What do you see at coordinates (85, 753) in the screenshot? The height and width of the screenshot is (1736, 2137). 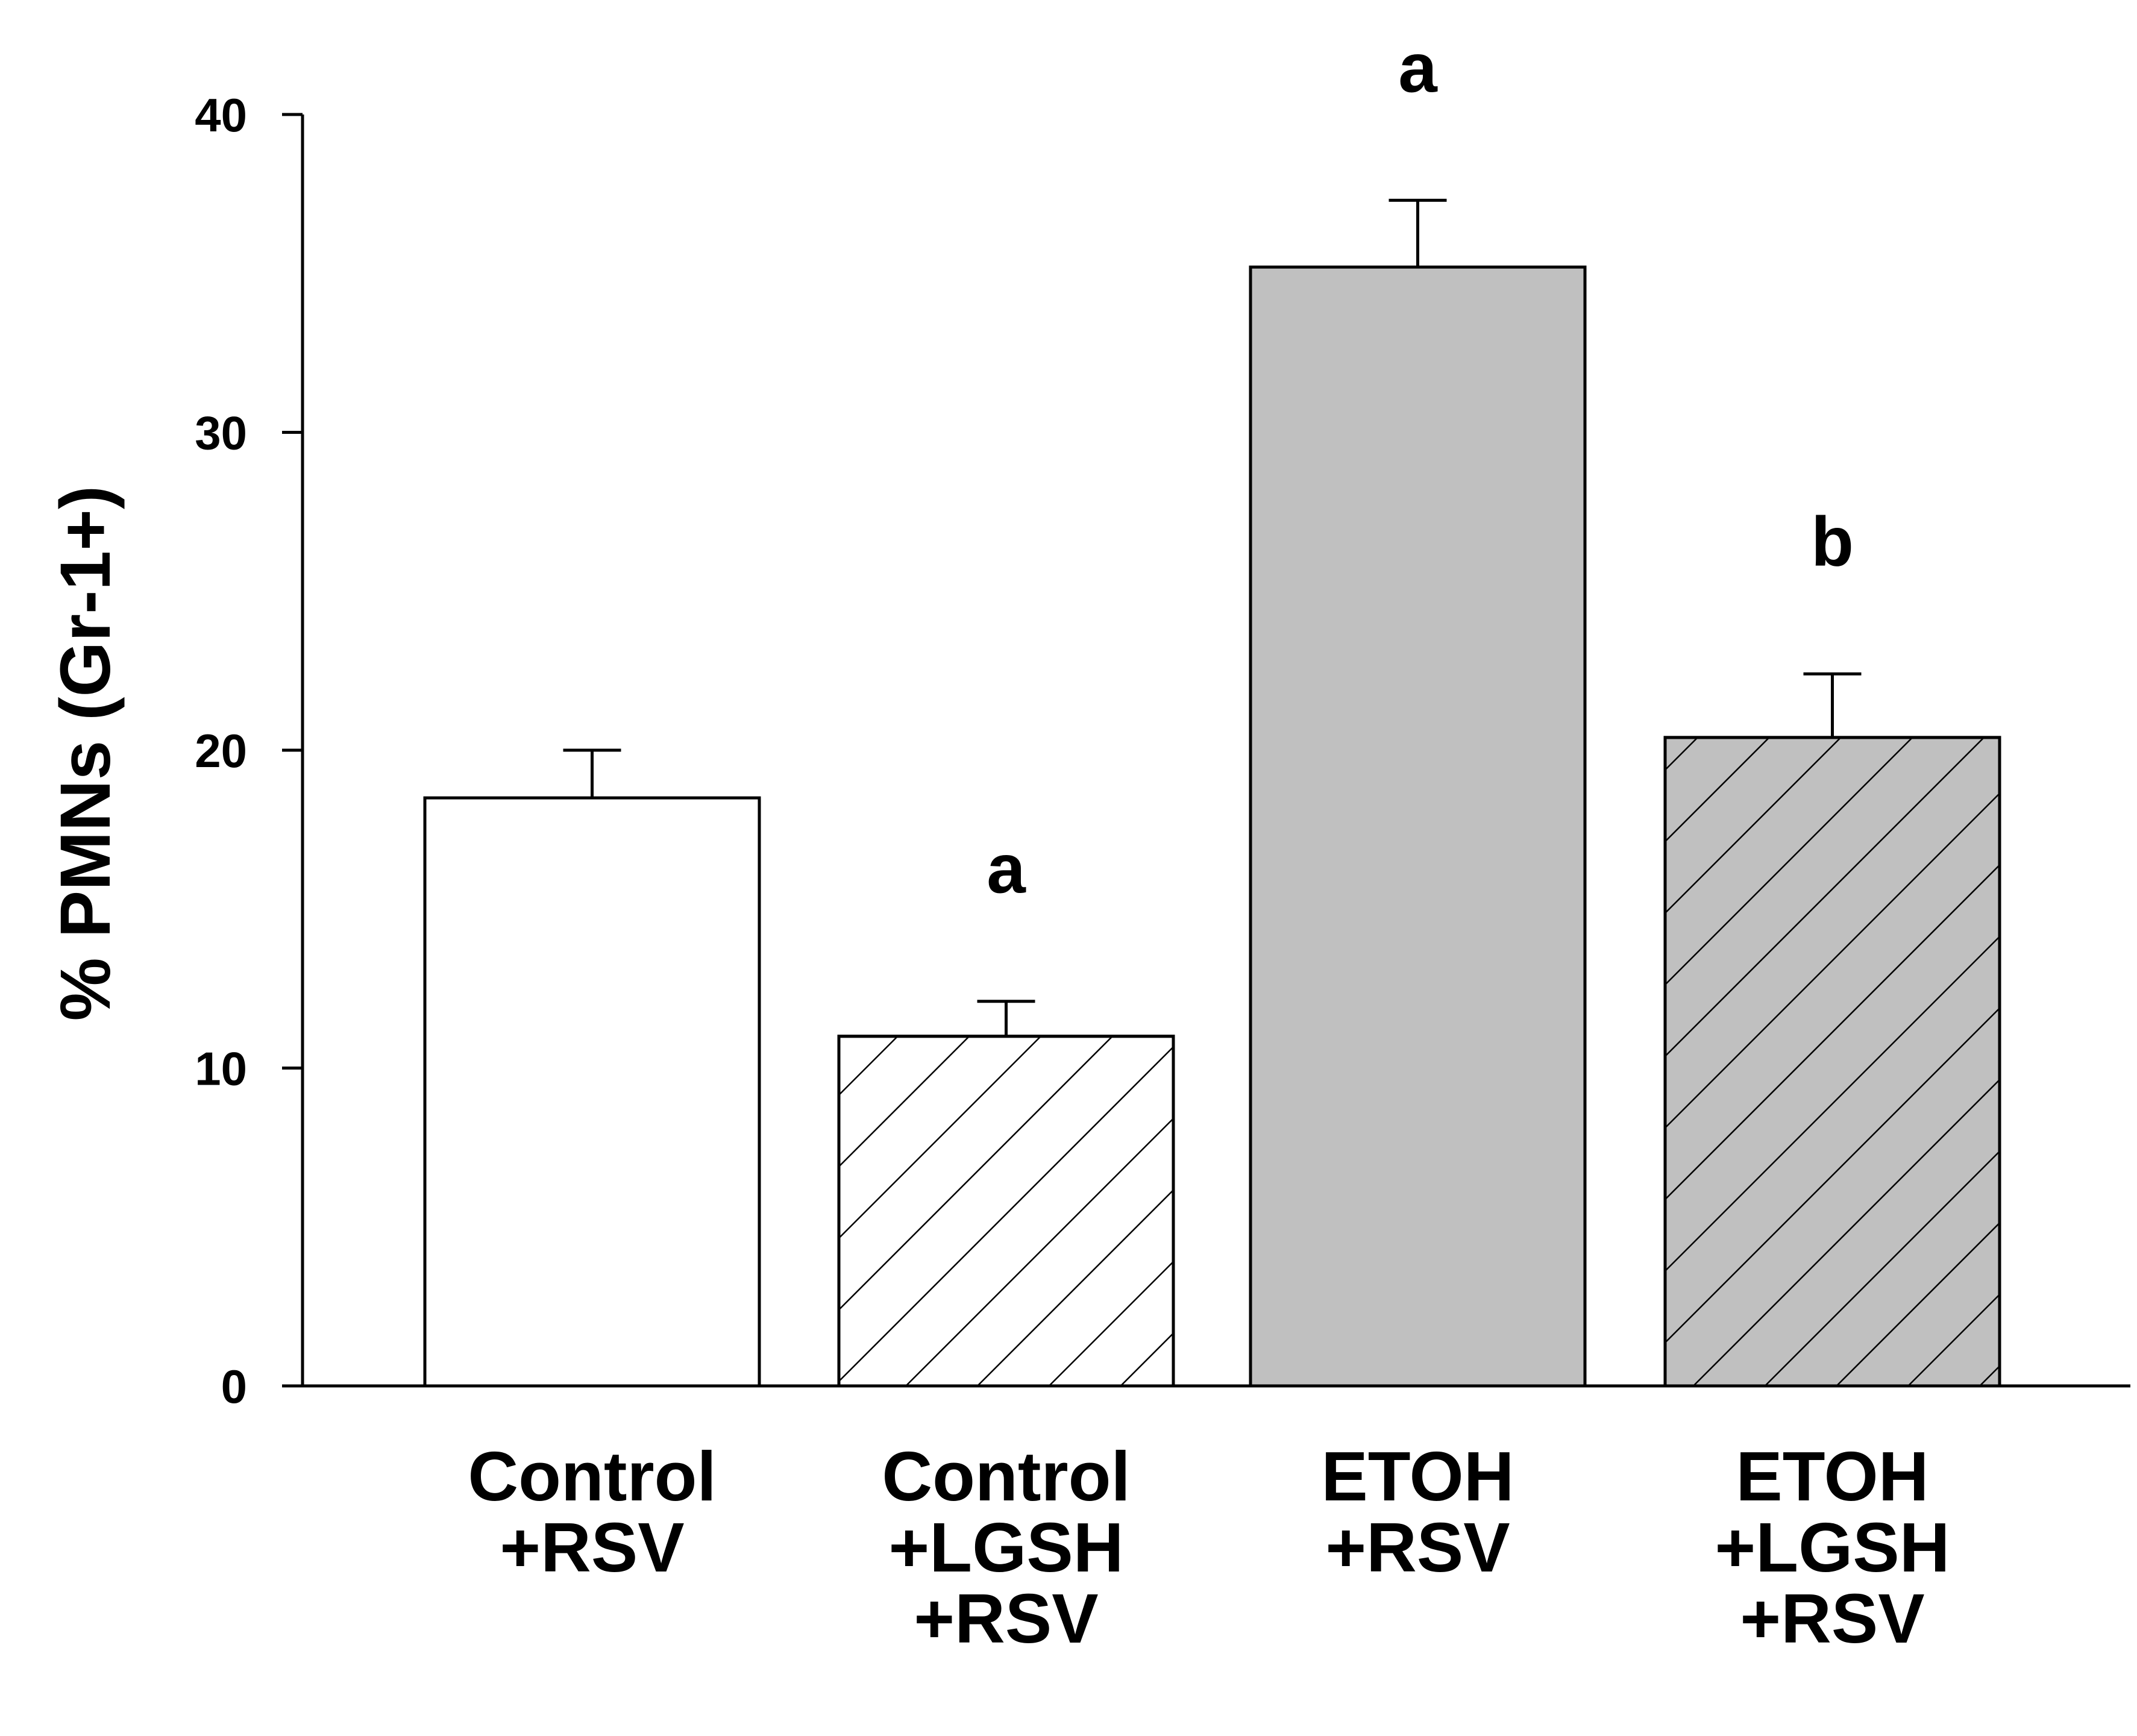 I see `y-axis-title: % PMNs (Gr-1+)` at bounding box center [85, 753].